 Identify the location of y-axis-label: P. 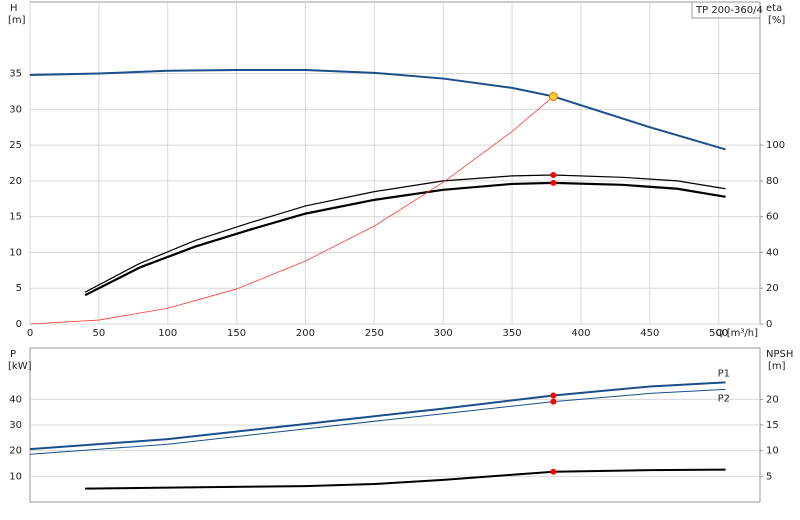
(13, 354).